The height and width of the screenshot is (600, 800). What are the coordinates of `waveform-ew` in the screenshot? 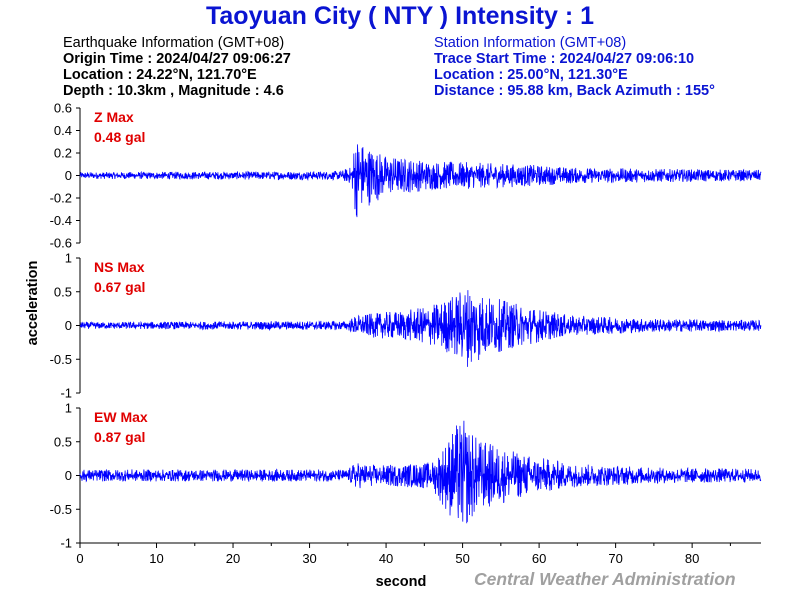 It's located at (420, 472).